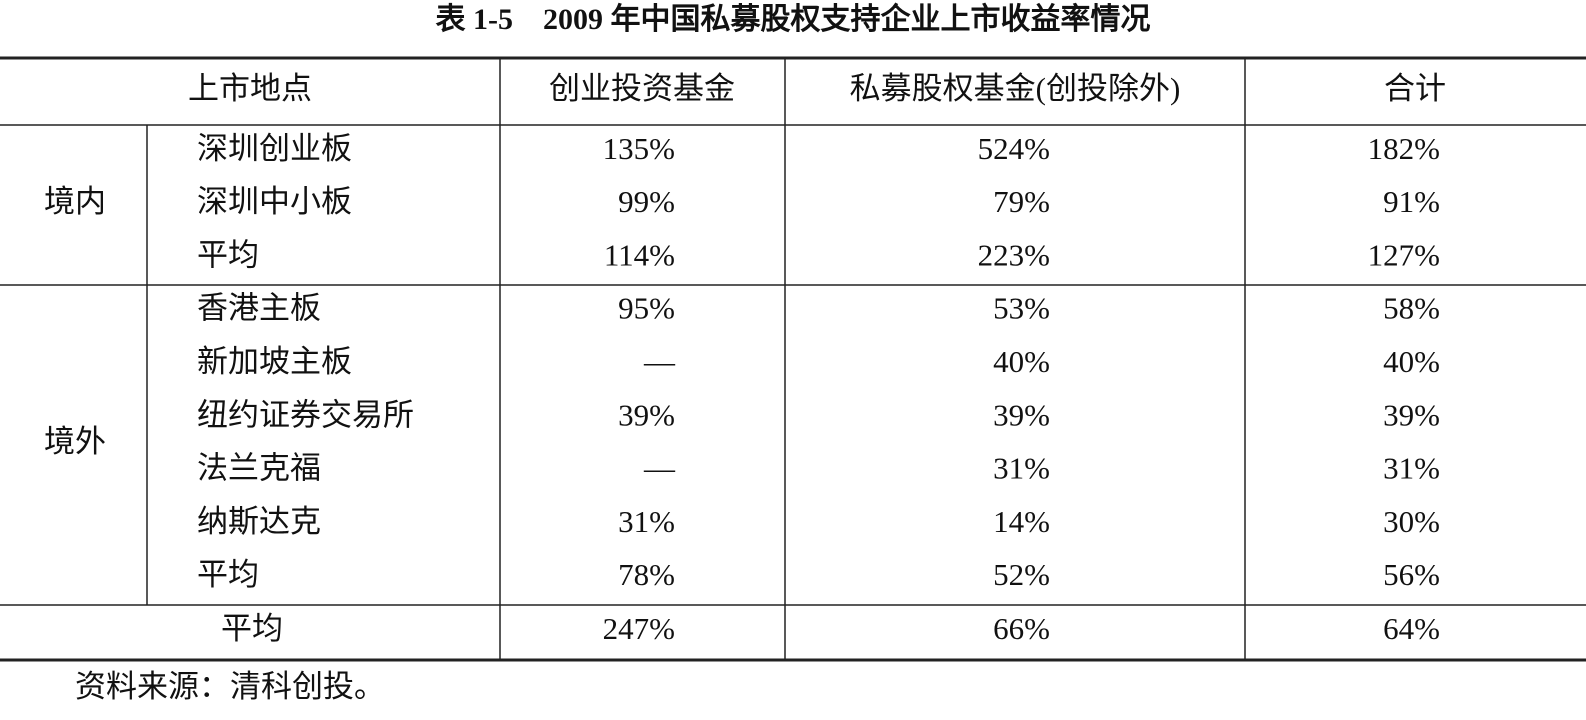 The height and width of the screenshot is (720, 1586). I want to click on cell: 114%, so click(639, 254).